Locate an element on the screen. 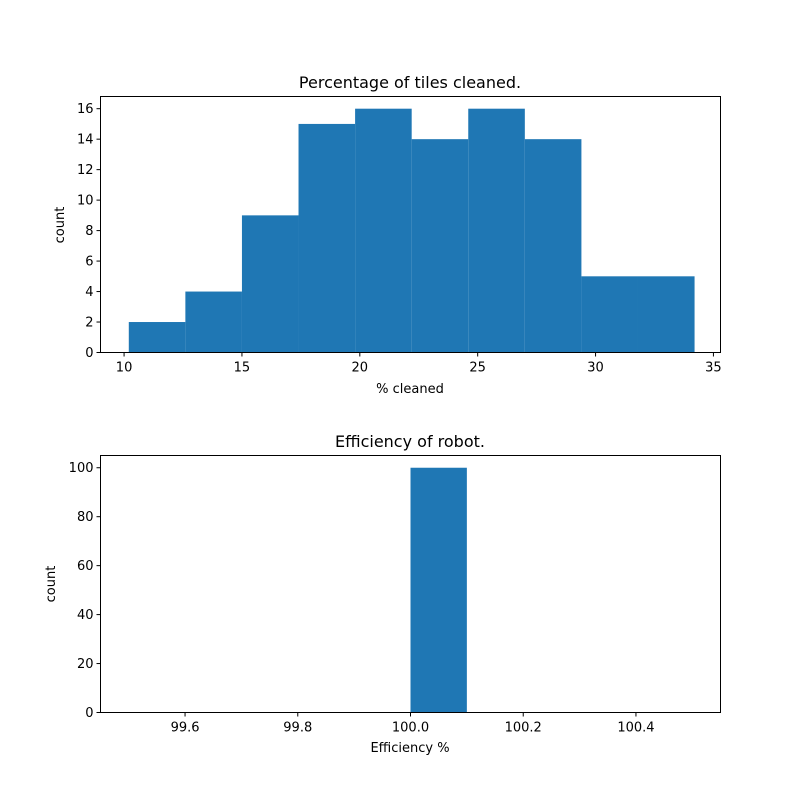 This screenshot has height=800, width=800. y-tick-label: 6 is located at coordinates (89, 262).